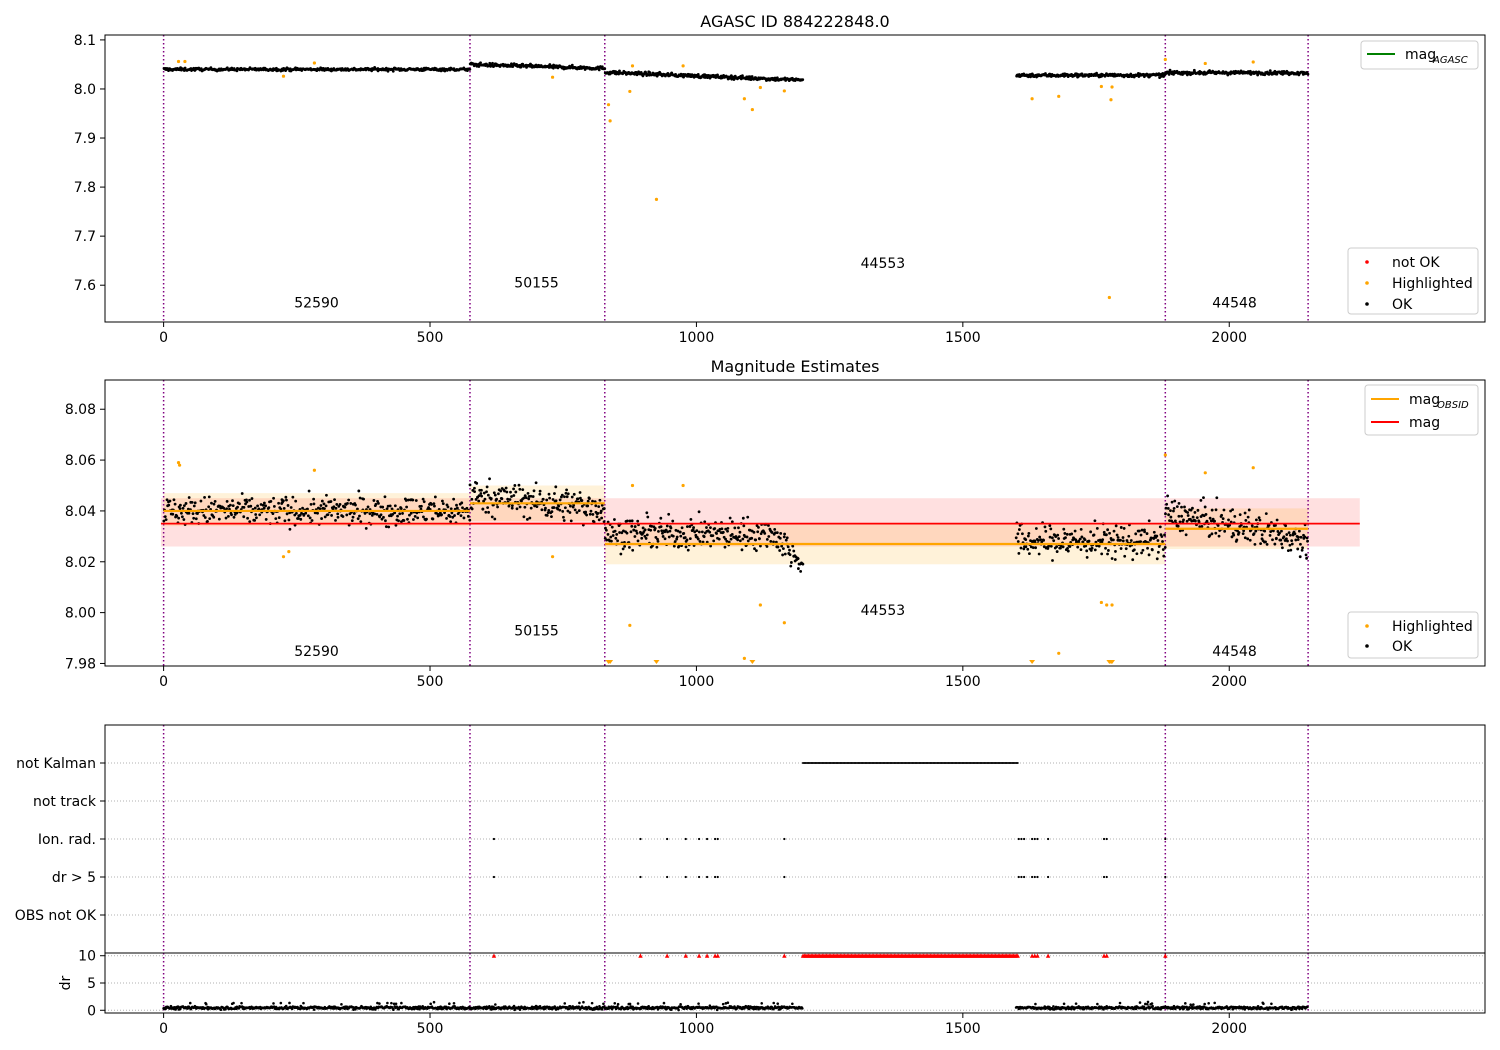 This screenshot has width=1500, height=1050. What do you see at coordinates (163, 1029) in the screenshot?
I see `x-tick-label: 0` at bounding box center [163, 1029].